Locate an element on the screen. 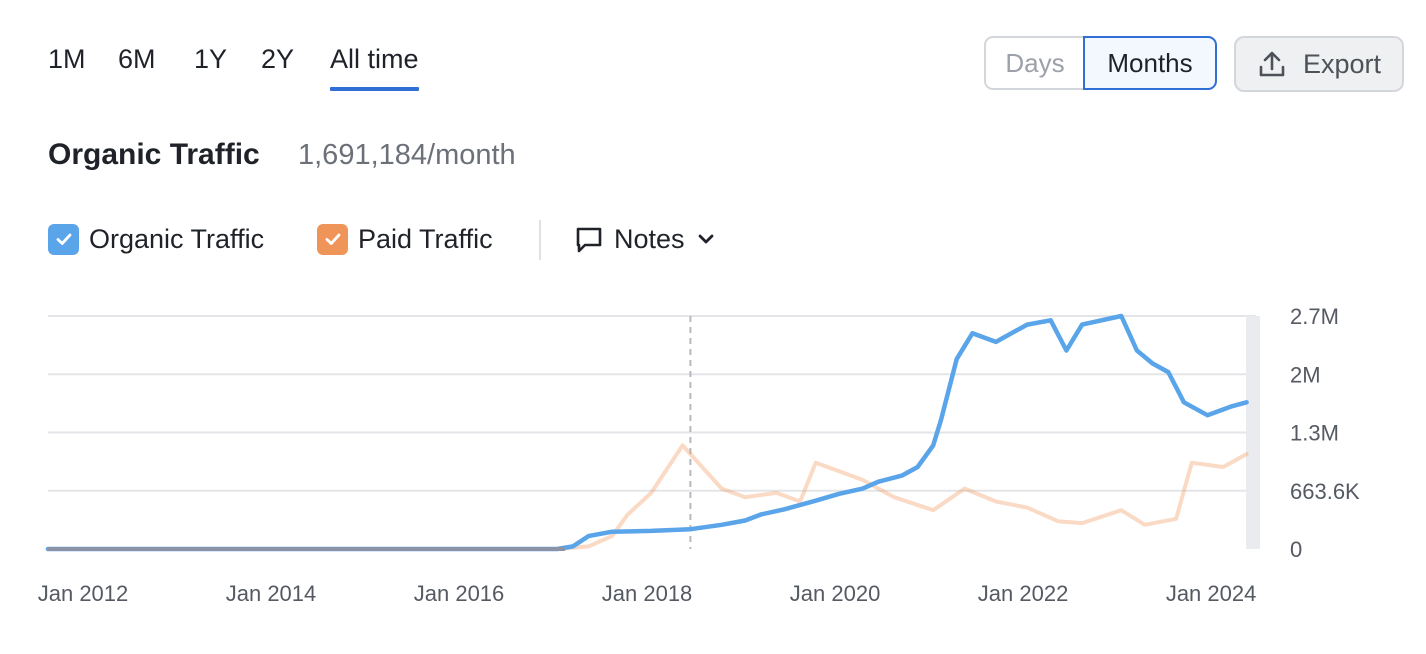 This screenshot has width=1426, height=654. y-tick-label: 663.6K is located at coordinates (1325, 491).